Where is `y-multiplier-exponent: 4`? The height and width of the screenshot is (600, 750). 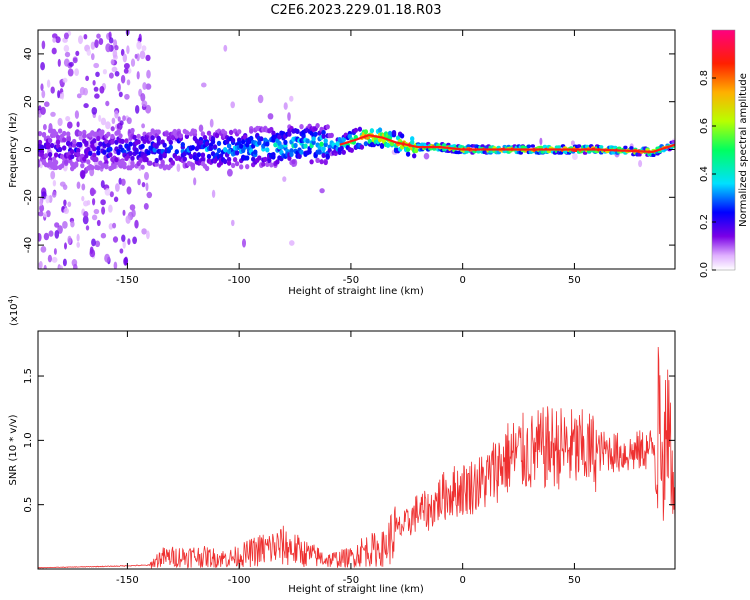 y-multiplier-exponent: 4 is located at coordinates (11, 300).